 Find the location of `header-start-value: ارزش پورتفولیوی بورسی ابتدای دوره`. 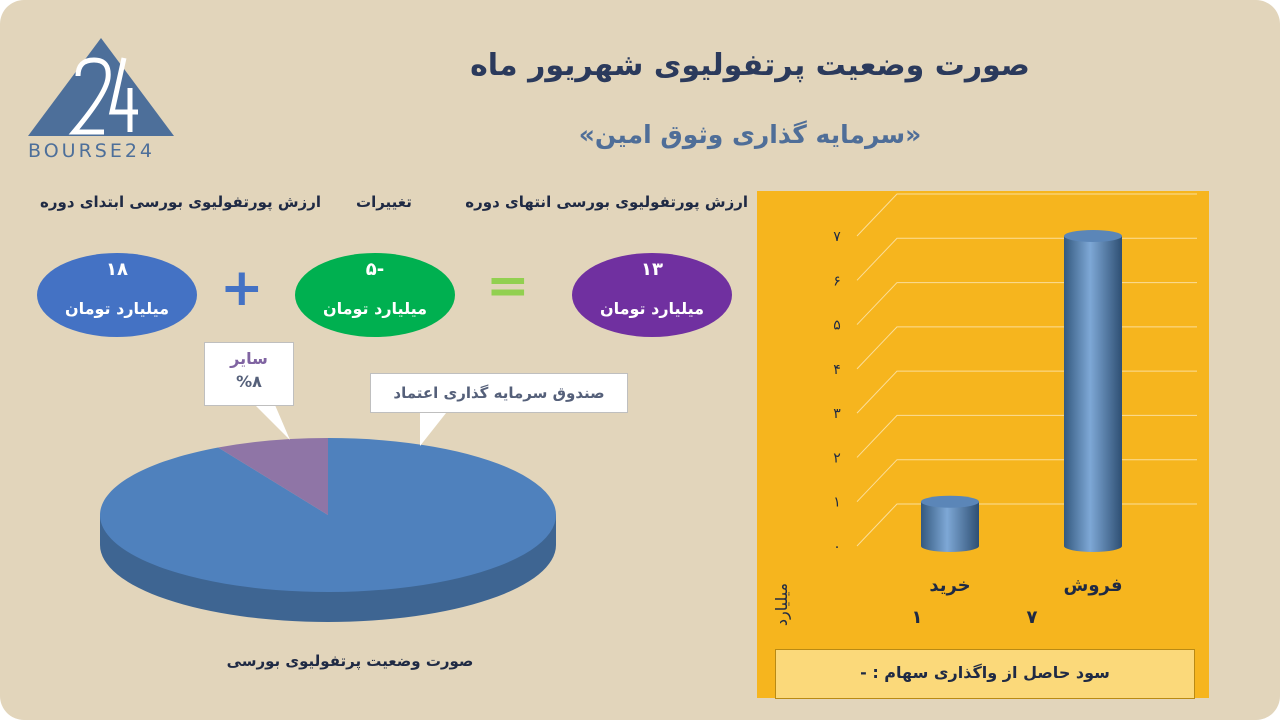

header-start-value: ارزش پورتفولیوی بورسی ابتدای دوره is located at coordinates (180, 202).